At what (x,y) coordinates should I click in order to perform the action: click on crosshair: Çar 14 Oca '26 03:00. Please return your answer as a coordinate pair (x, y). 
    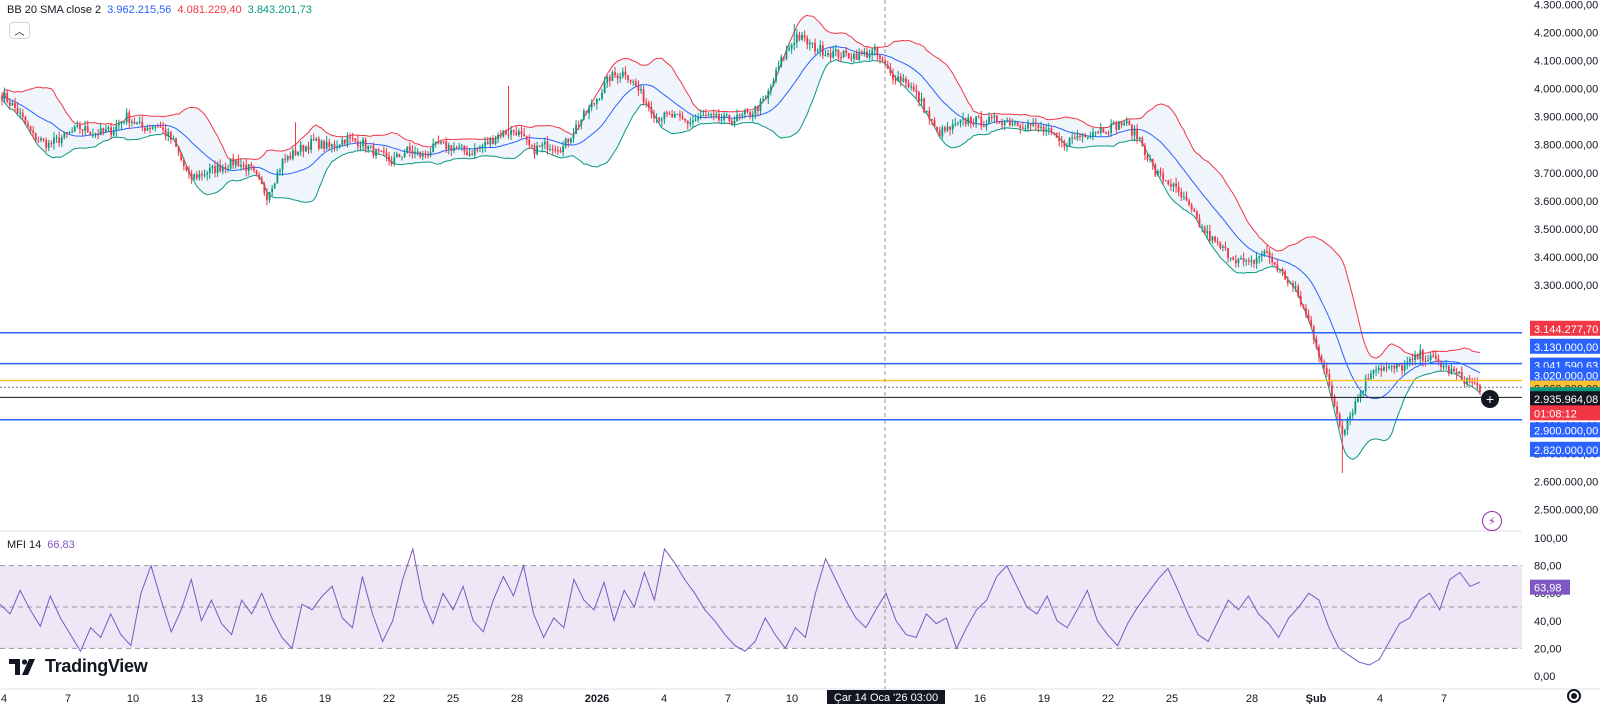
    Looking at the image, I should click on (886, 352).